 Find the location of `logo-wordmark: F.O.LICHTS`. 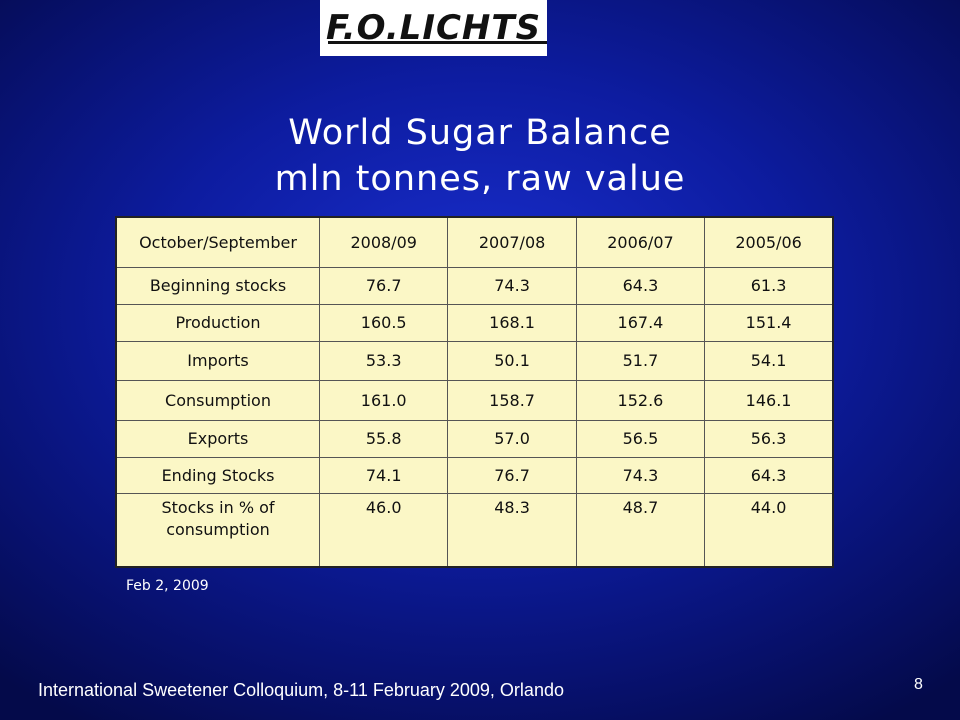

logo-wordmark: F.O.LICHTS is located at coordinates (436, 28).